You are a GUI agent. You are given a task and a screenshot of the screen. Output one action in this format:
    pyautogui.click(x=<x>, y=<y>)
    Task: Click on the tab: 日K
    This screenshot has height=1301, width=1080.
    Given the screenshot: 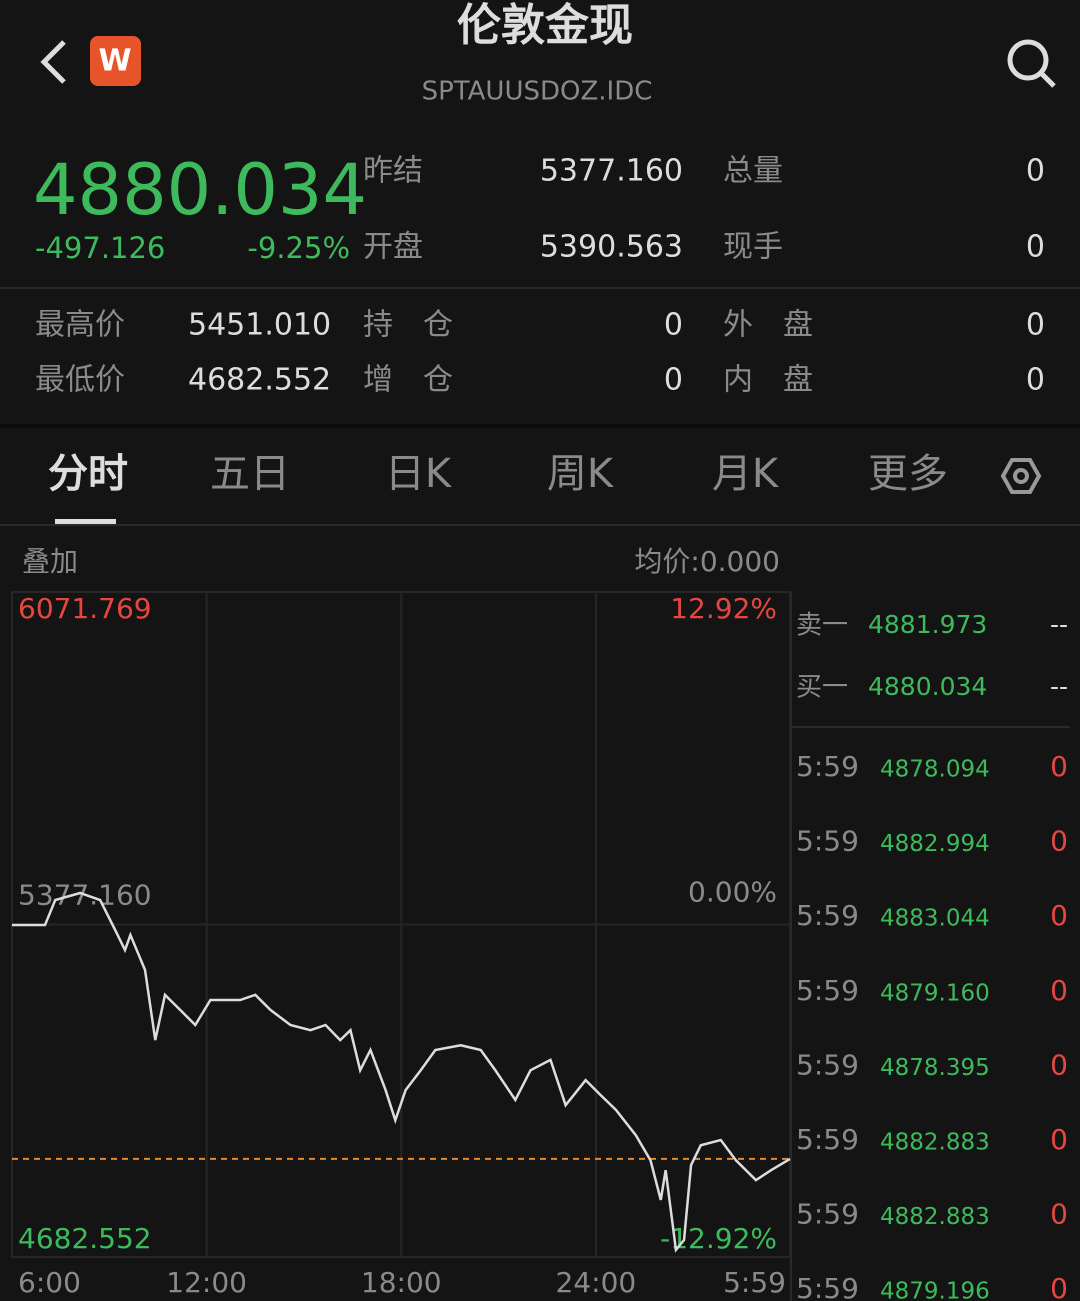 What is the action you would take?
    pyautogui.click(x=419, y=474)
    